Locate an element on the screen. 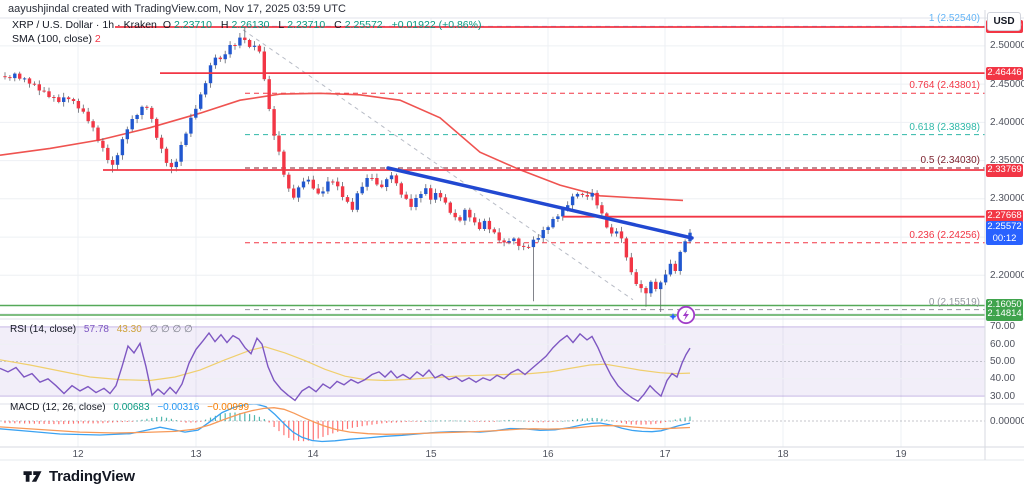 The width and height of the screenshot is (1024, 493). sparkle-icon is located at coordinates (673, 317).